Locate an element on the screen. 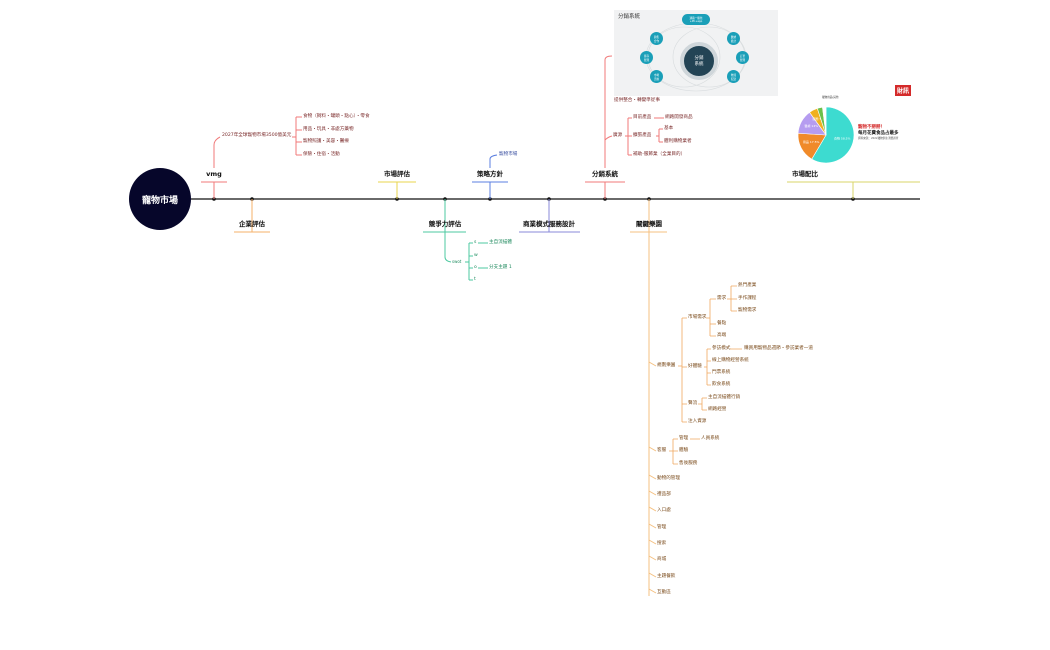 Image resolution: width=1050 pixels, height=650 pixels. pie-note: 寵物用品/其他 is located at coordinates (830, 97).